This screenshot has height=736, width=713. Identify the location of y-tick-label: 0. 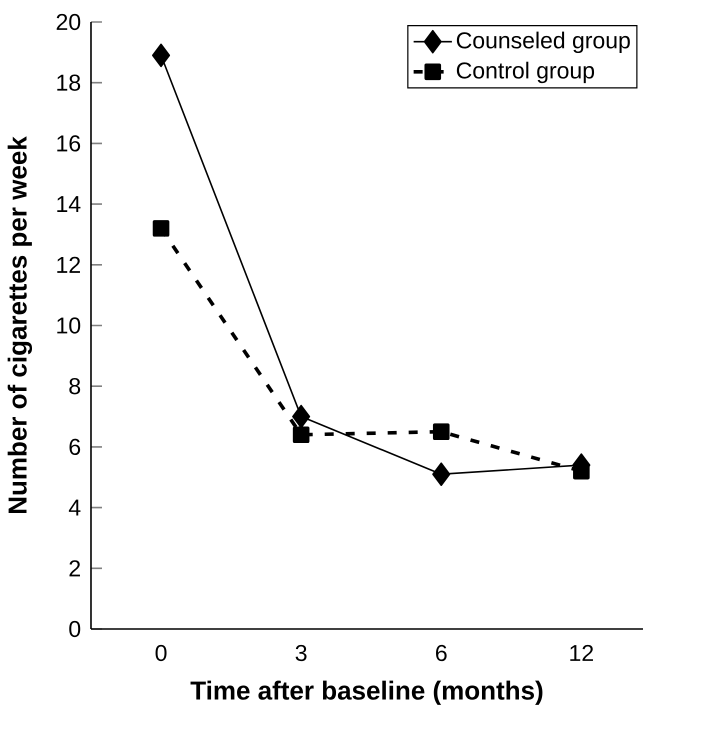
(74, 629).